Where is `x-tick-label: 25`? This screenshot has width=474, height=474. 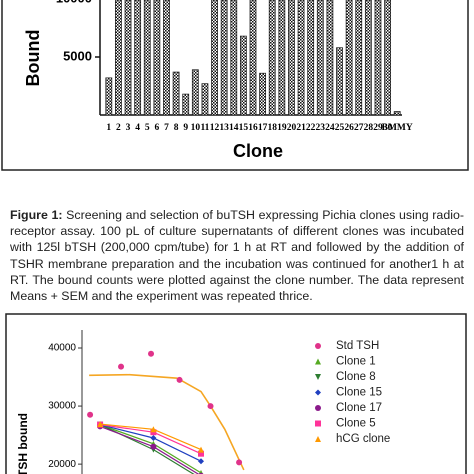 x-tick-label: 25 is located at coordinates (340, 128).